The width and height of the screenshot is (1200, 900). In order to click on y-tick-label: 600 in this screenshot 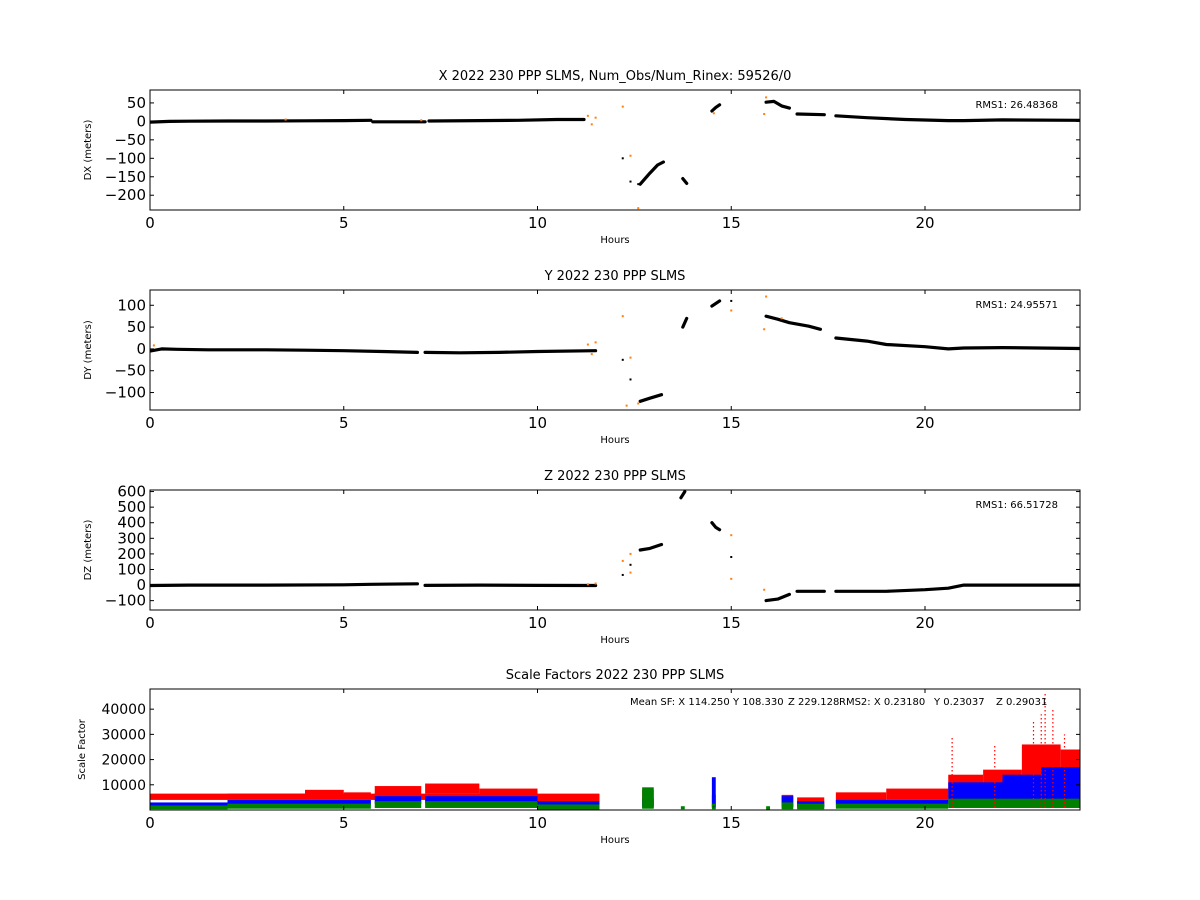, I will do `click(131, 492)`.